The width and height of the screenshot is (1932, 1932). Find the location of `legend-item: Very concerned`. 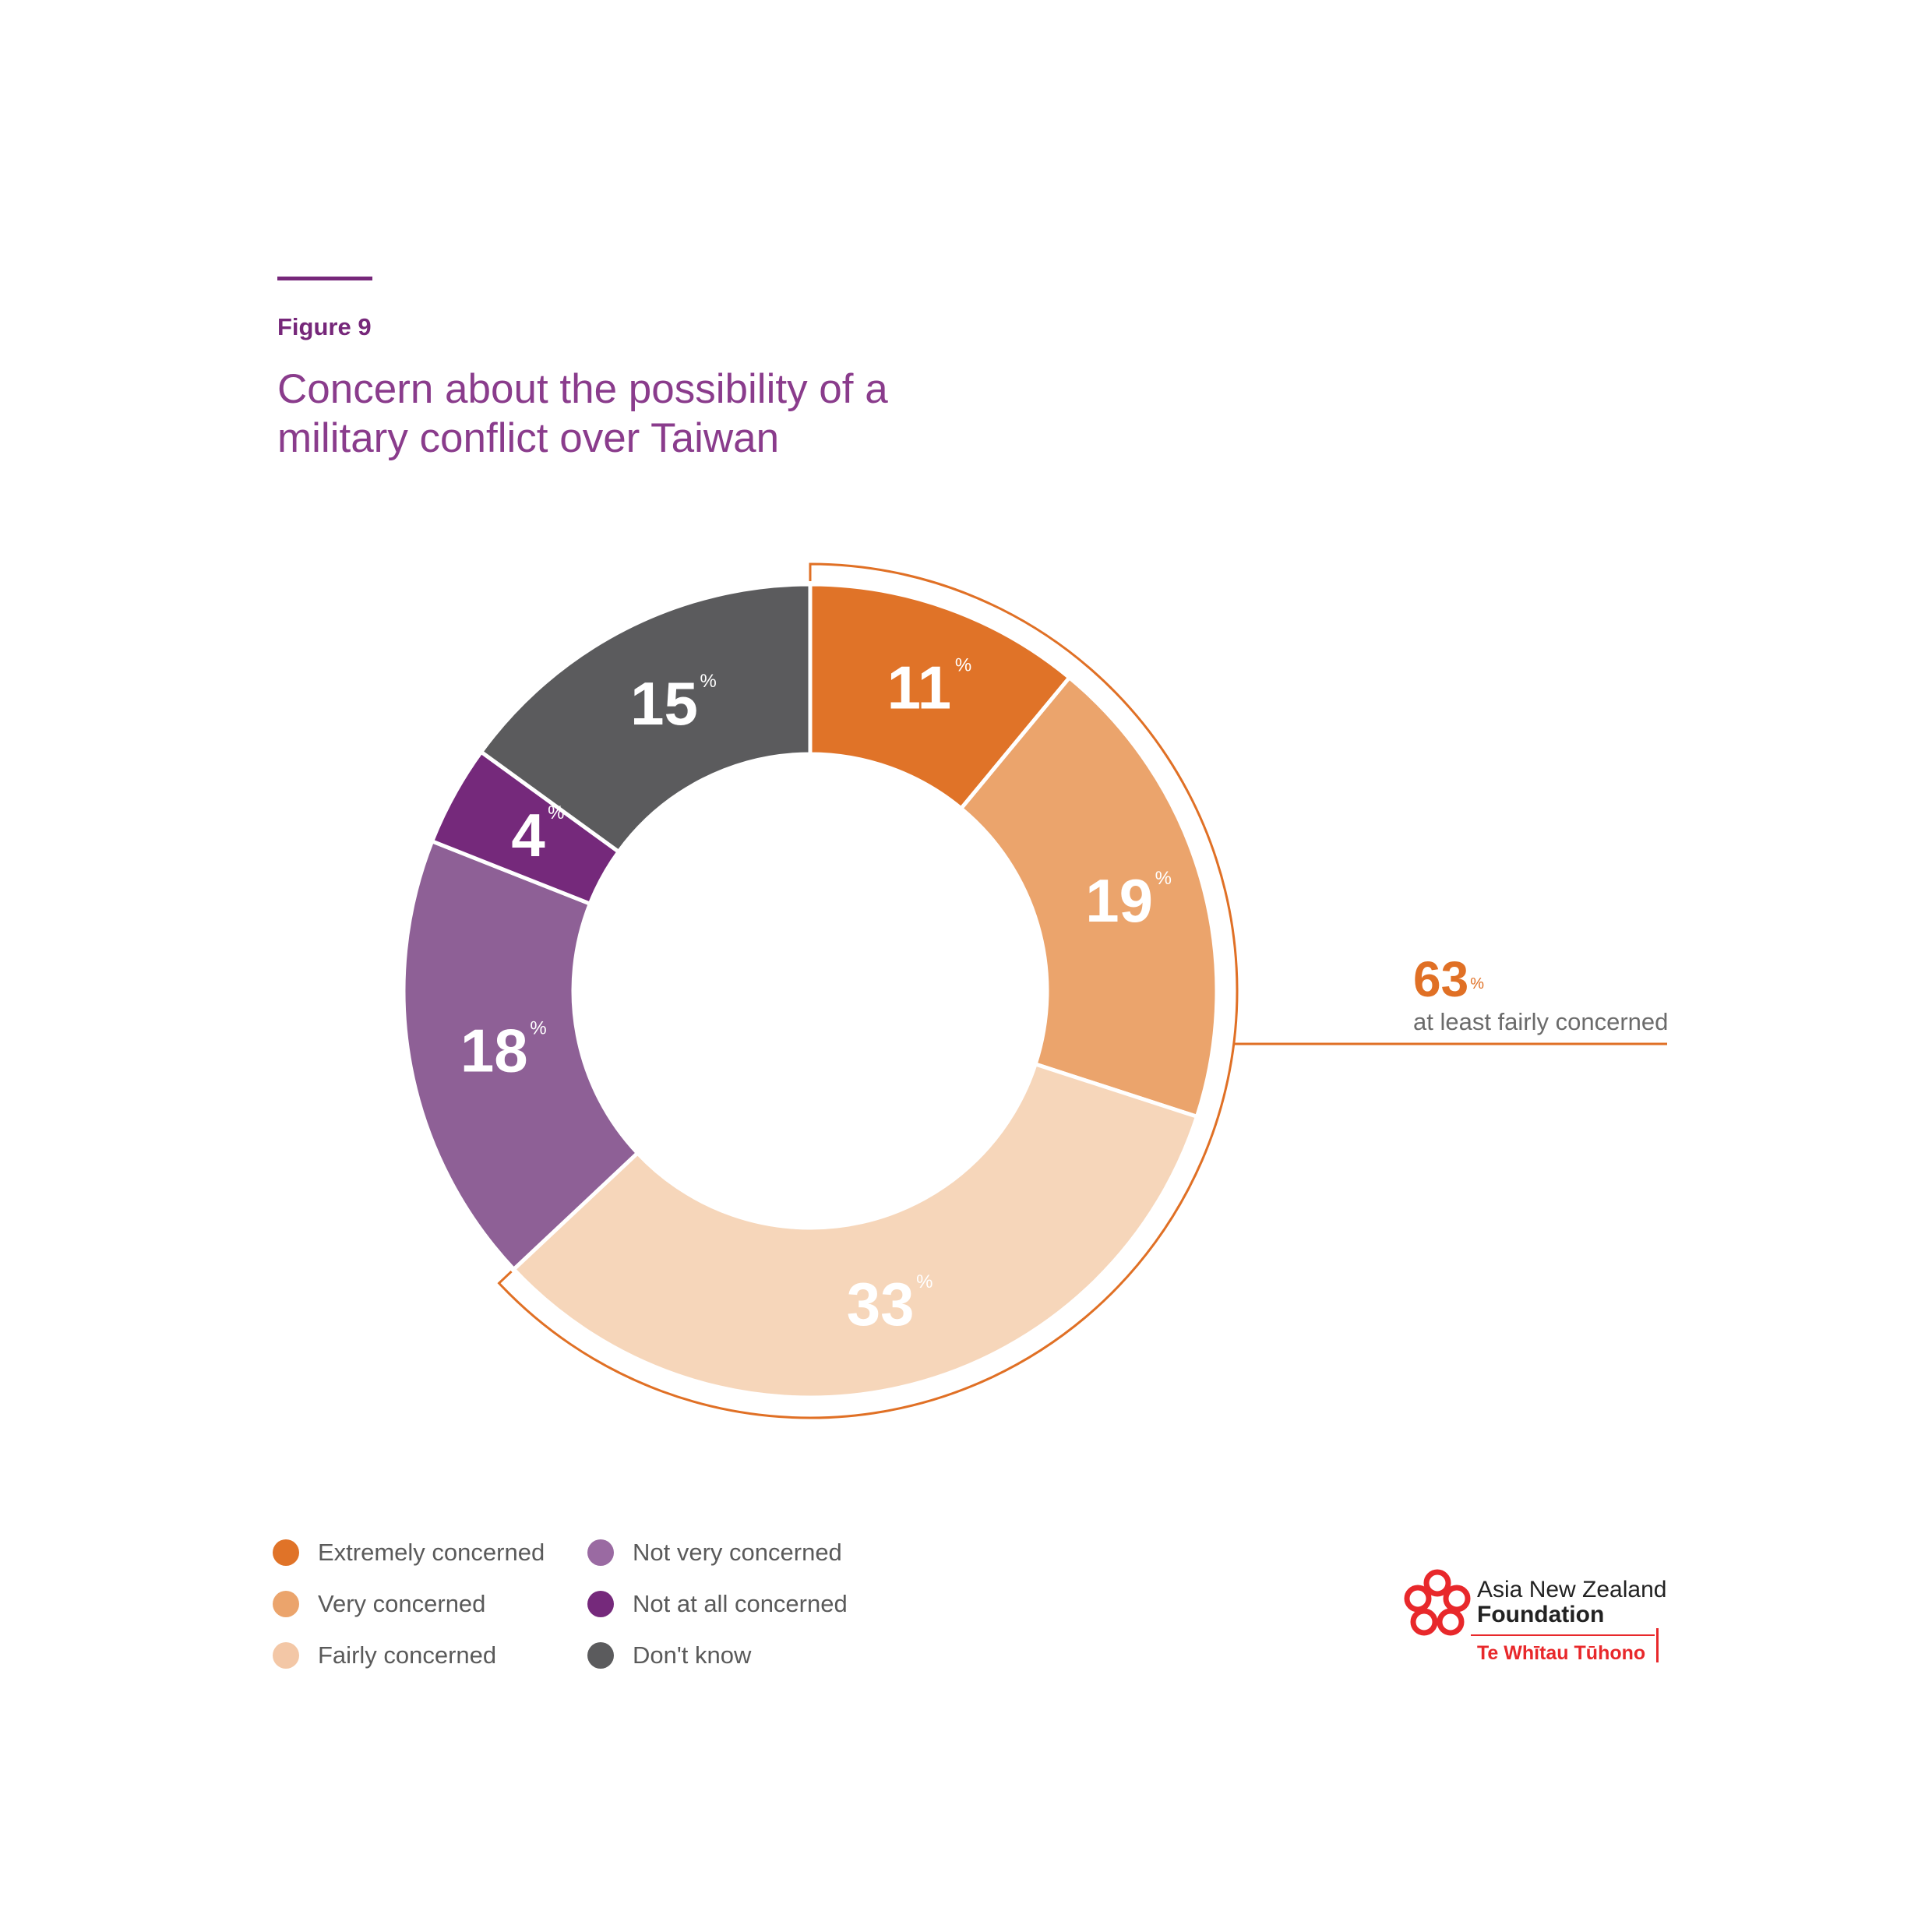

legend-item: Very concerned is located at coordinates (430, 1604).